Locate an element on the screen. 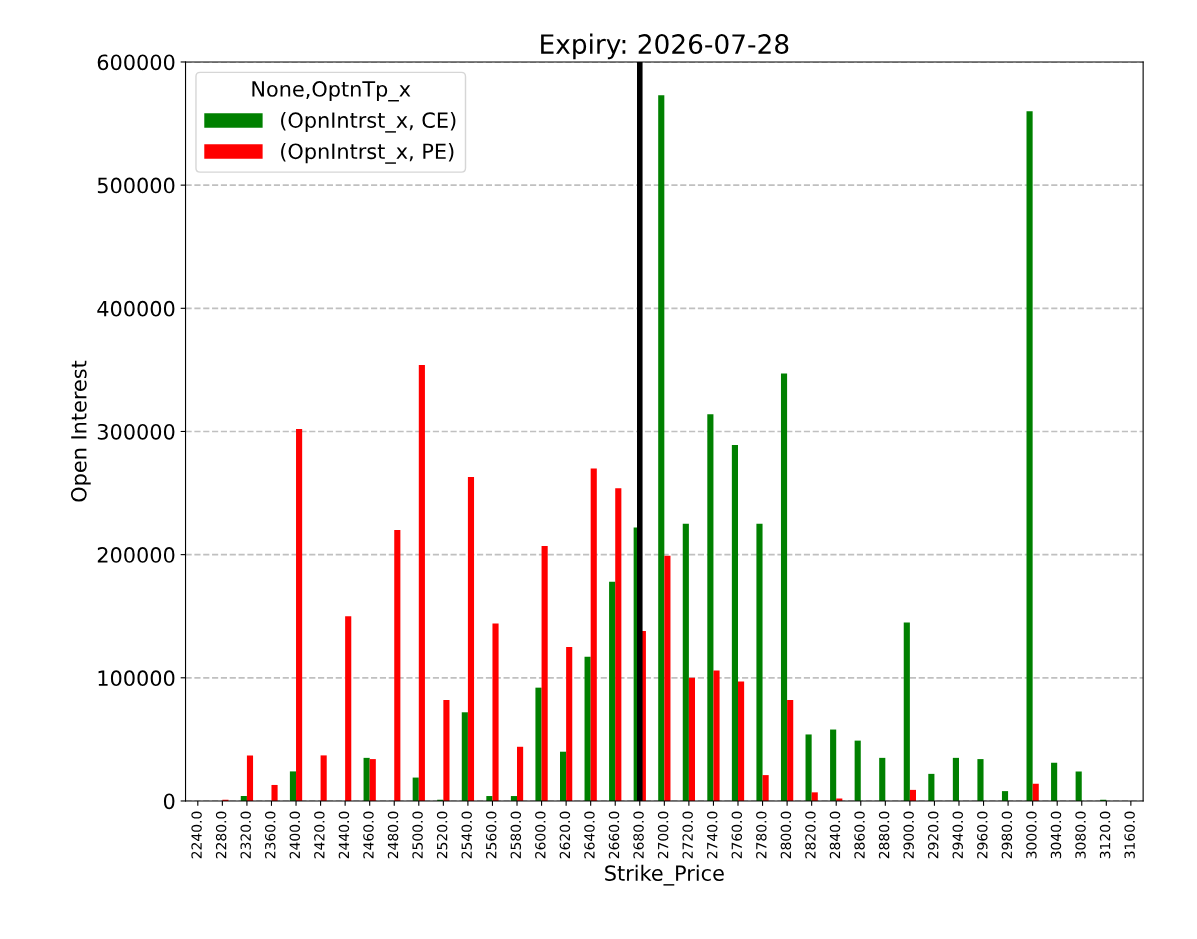  x-tick-label: 2420.0 is located at coordinates (319, 835).